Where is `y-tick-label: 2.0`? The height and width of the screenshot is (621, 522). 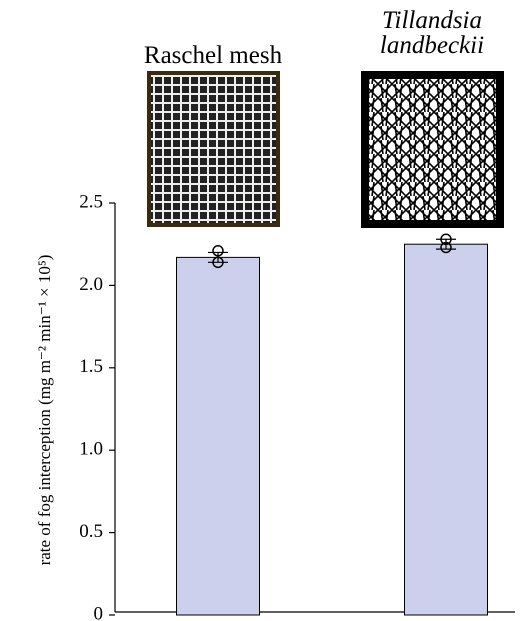
y-tick-label: 2.0 is located at coordinates (91, 284).